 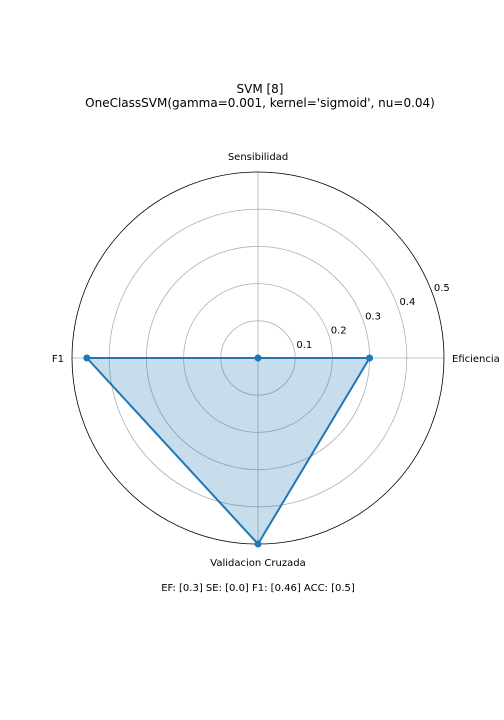 What do you see at coordinates (87, 358) in the screenshot?
I see `data-point-f1` at bounding box center [87, 358].